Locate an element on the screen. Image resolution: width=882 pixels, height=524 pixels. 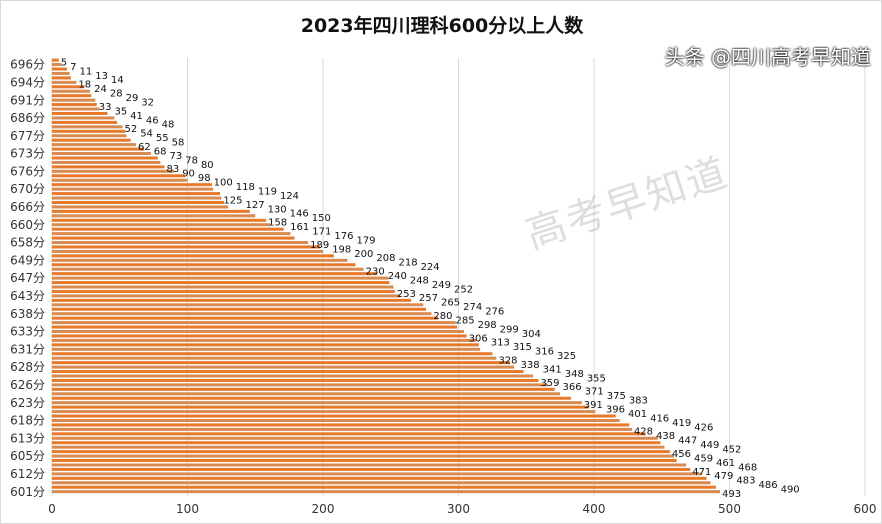
data-label: 285 is located at coordinates (464, 320).